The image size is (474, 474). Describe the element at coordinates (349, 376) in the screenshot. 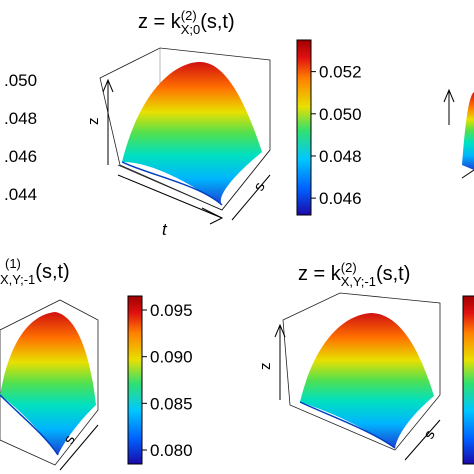

I see `surface-plot-3: z s` at that location.